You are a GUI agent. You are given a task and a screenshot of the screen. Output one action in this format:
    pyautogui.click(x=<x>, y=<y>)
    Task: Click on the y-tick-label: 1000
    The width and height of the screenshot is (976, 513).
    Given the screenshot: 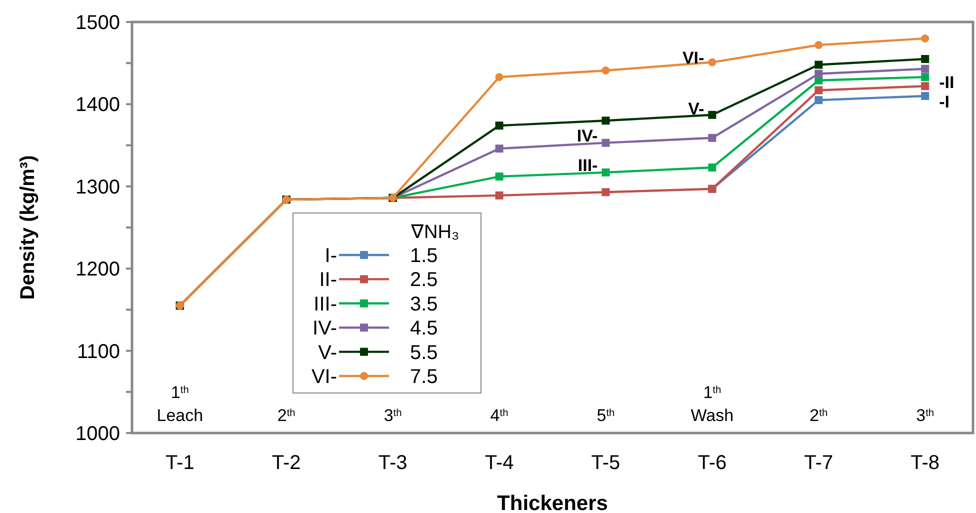 What is the action you would take?
    pyautogui.click(x=98, y=434)
    